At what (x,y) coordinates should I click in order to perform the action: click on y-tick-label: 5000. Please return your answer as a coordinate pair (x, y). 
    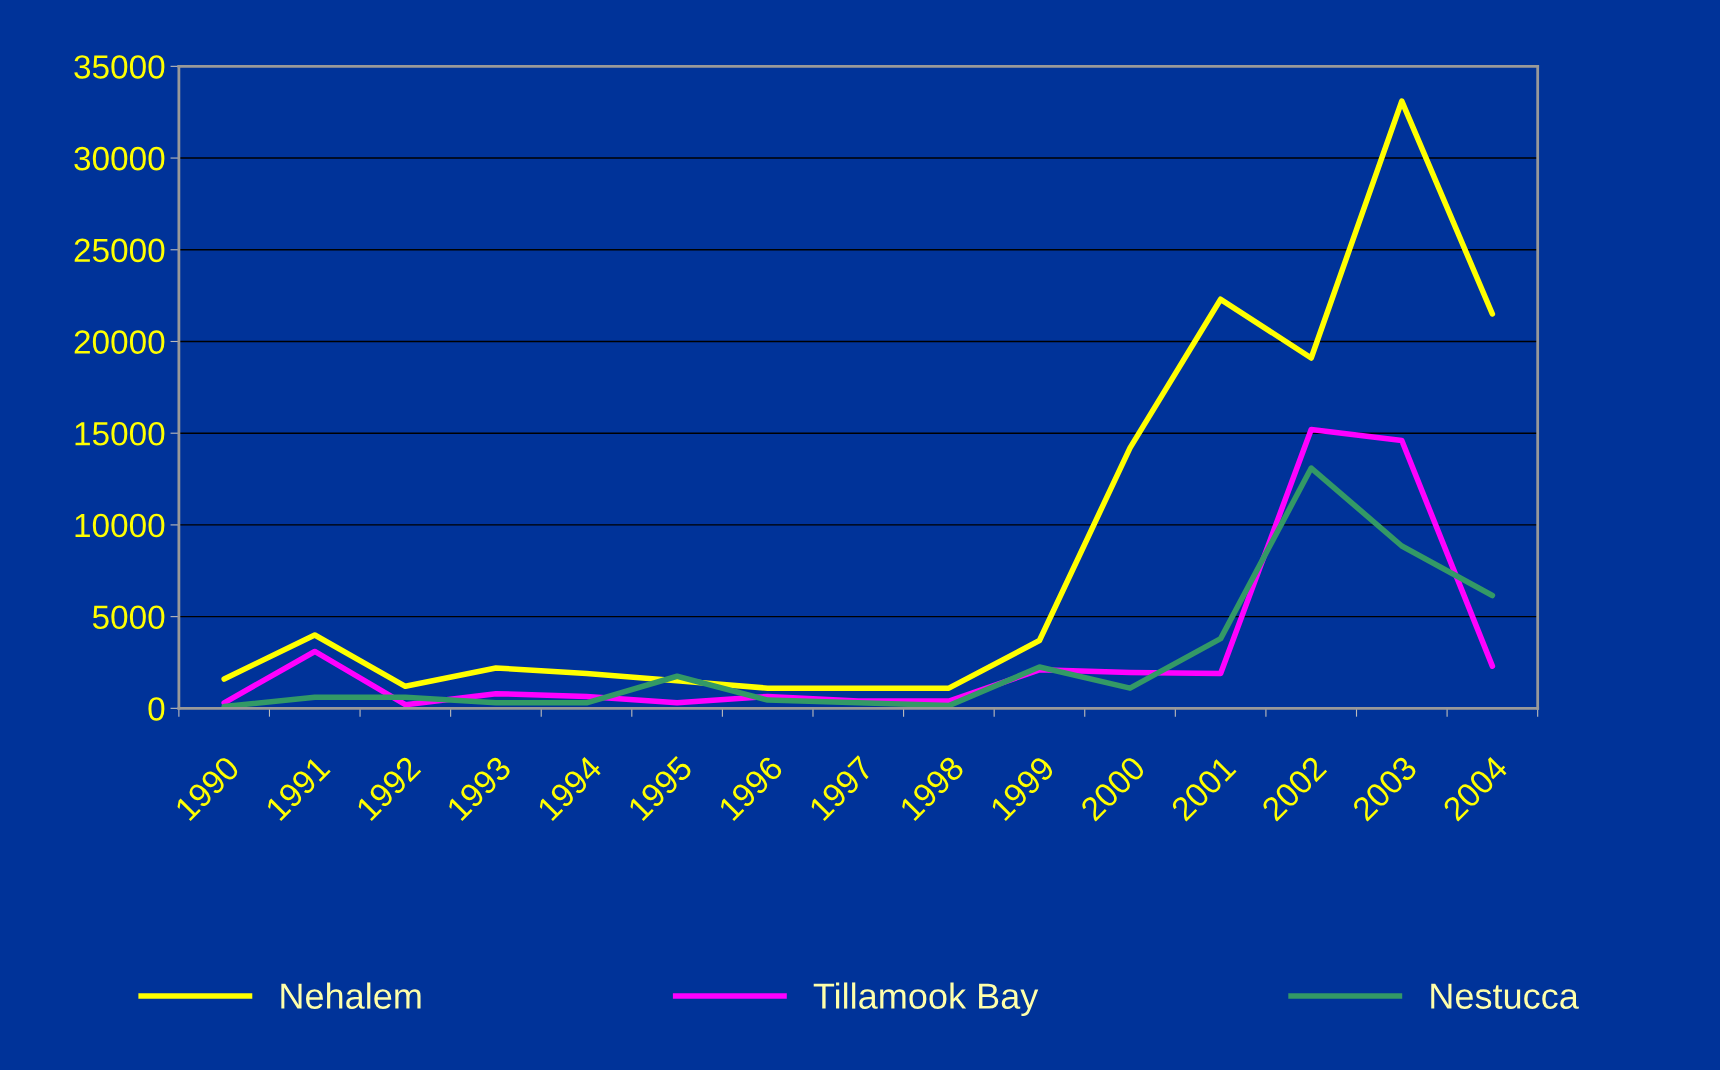
    Looking at the image, I should click on (128, 617).